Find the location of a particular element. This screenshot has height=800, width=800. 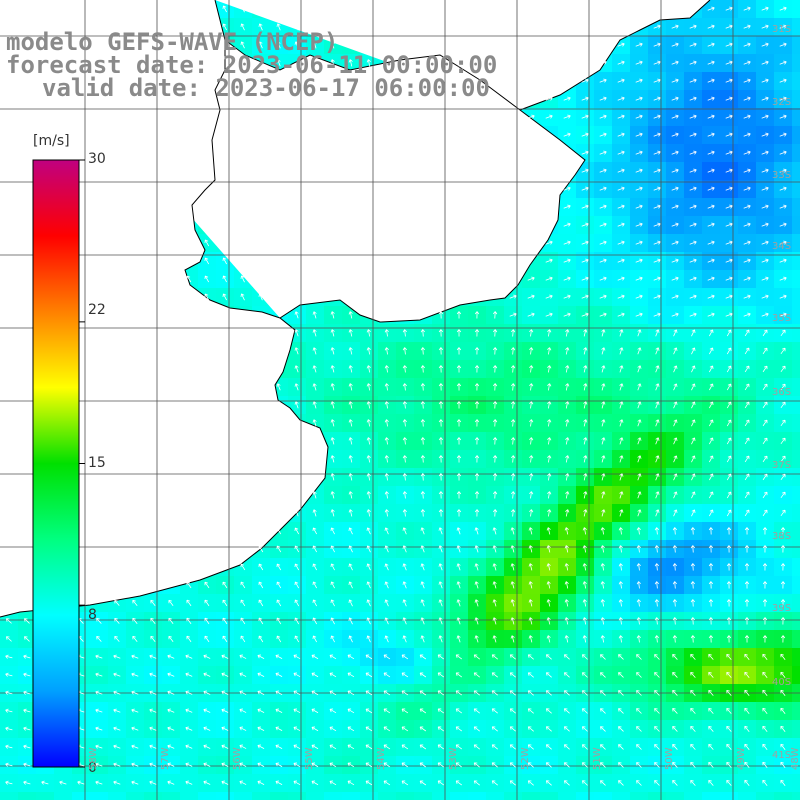

colorbar-tick-22: 22 is located at coordinates (97, 310).